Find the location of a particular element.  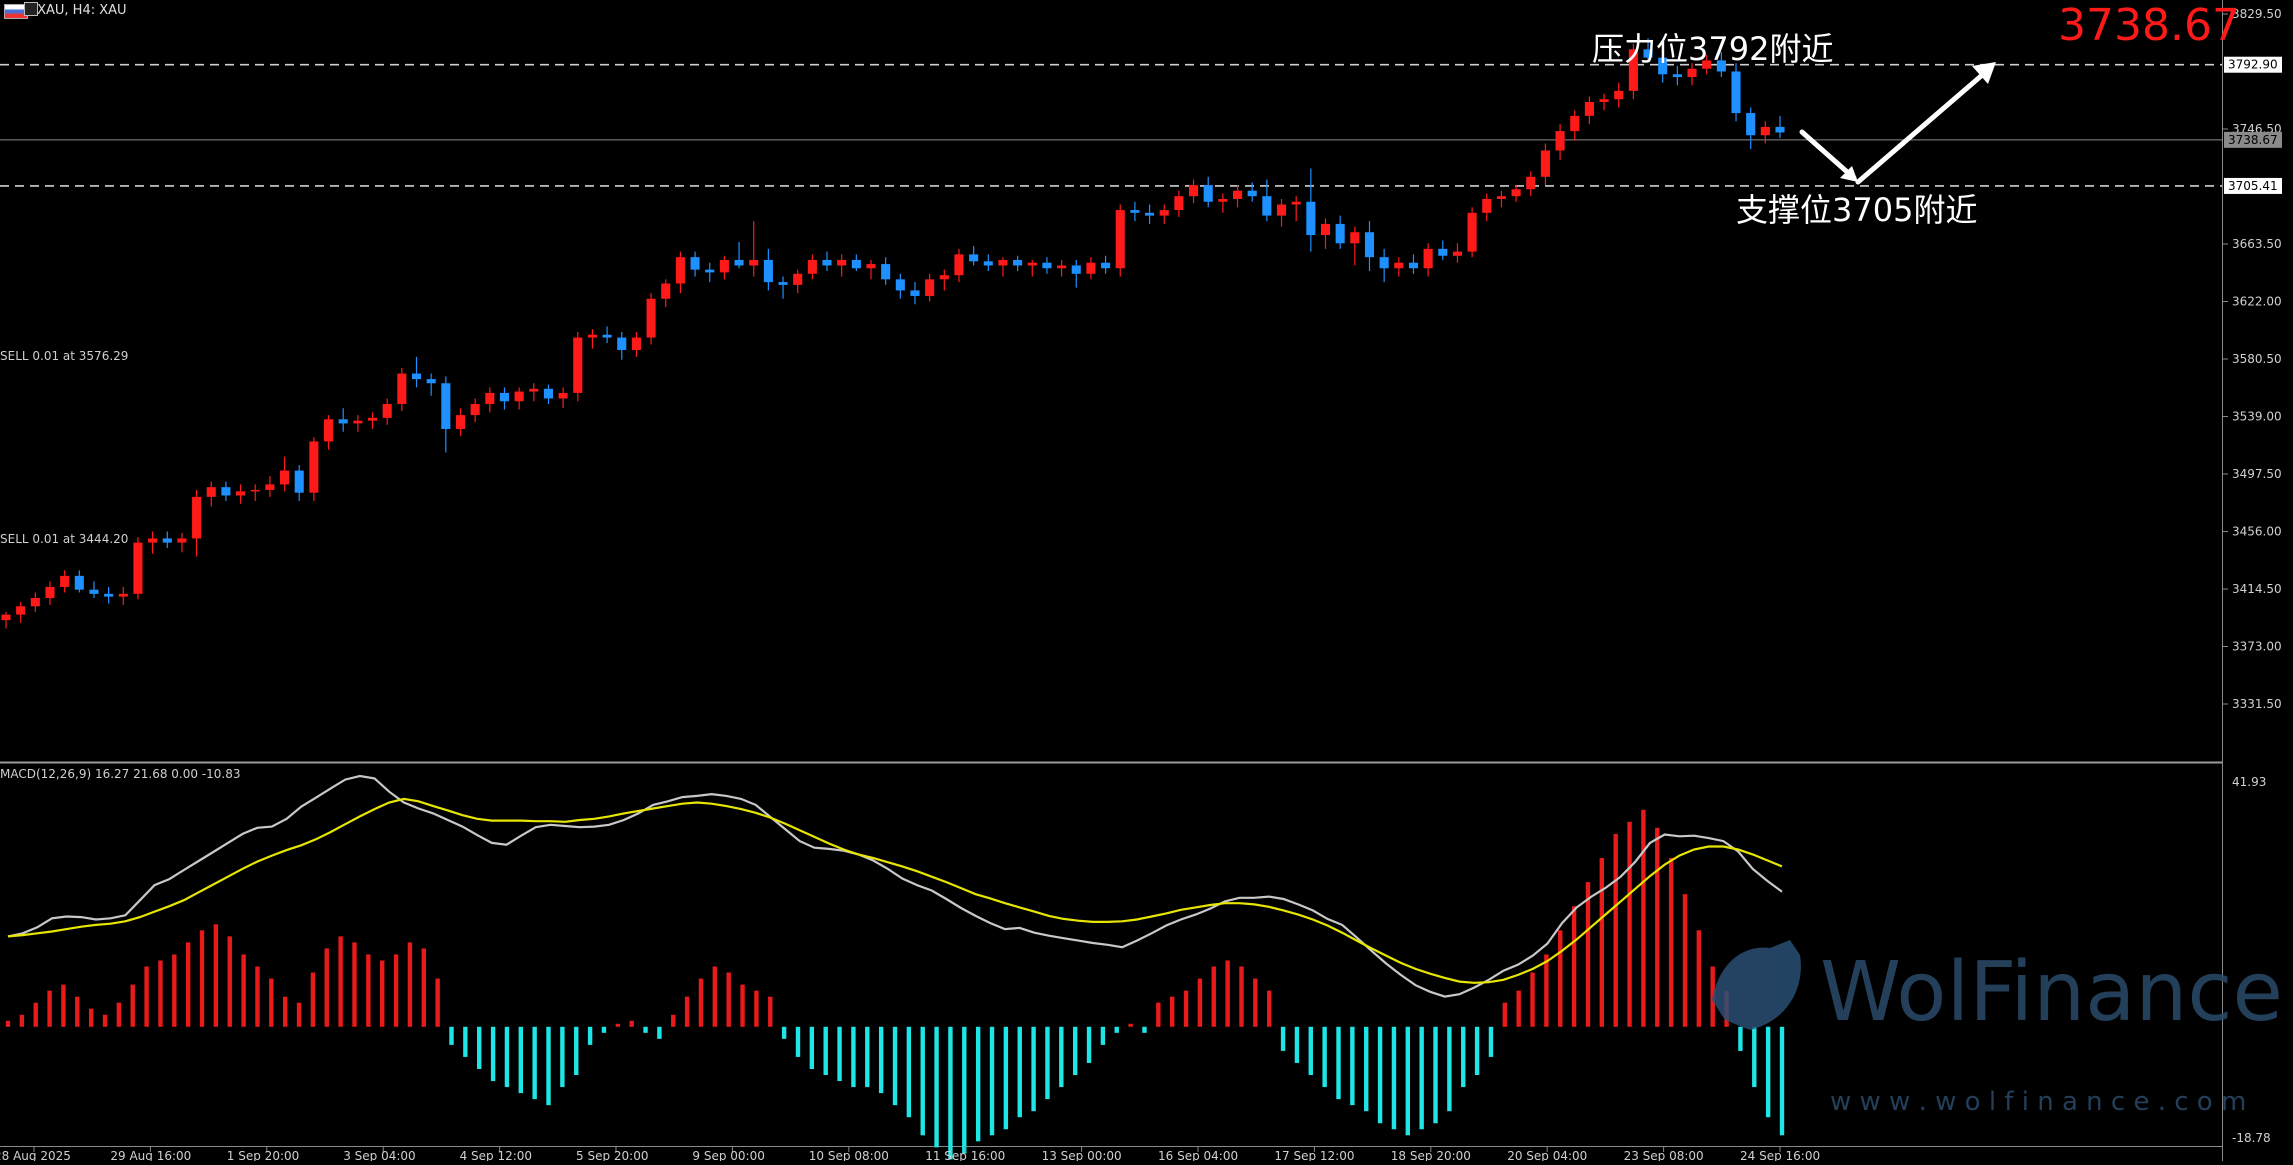

macd-top-tick: 41.93 is located at coordinates (2249, 782).